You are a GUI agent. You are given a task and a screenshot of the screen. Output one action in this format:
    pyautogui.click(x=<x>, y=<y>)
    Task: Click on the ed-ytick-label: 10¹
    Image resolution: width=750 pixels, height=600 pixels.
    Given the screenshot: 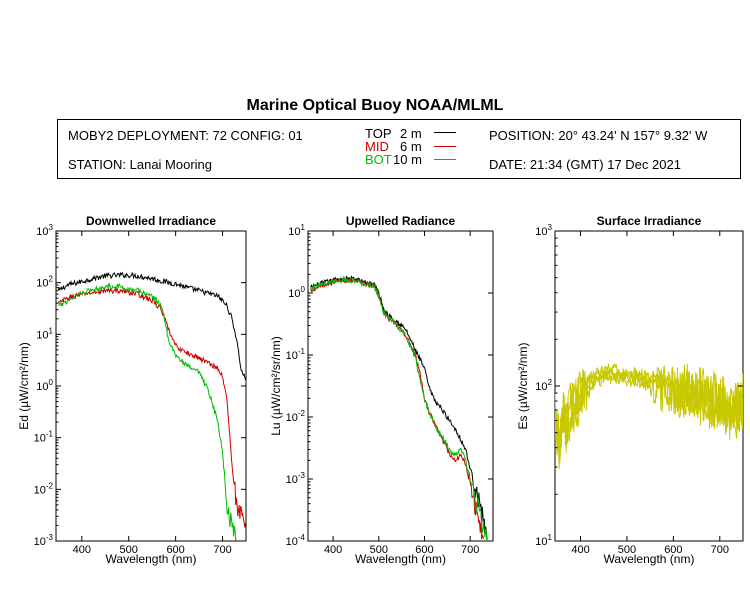 What is the action you would take?
    pyautogui.click(x=44, y=333)
    